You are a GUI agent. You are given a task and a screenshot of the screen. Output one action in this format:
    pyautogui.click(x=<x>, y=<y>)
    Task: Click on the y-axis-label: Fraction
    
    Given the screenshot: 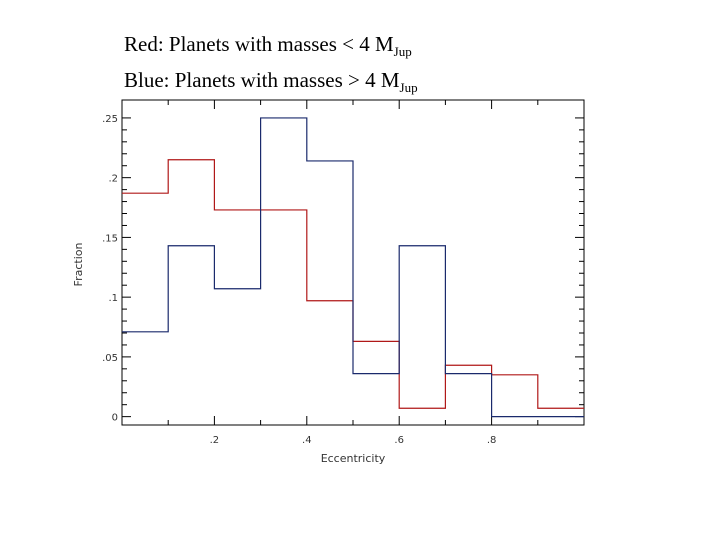 What is the action you would take?
    pyautogui.click(x=78, y=265)
    